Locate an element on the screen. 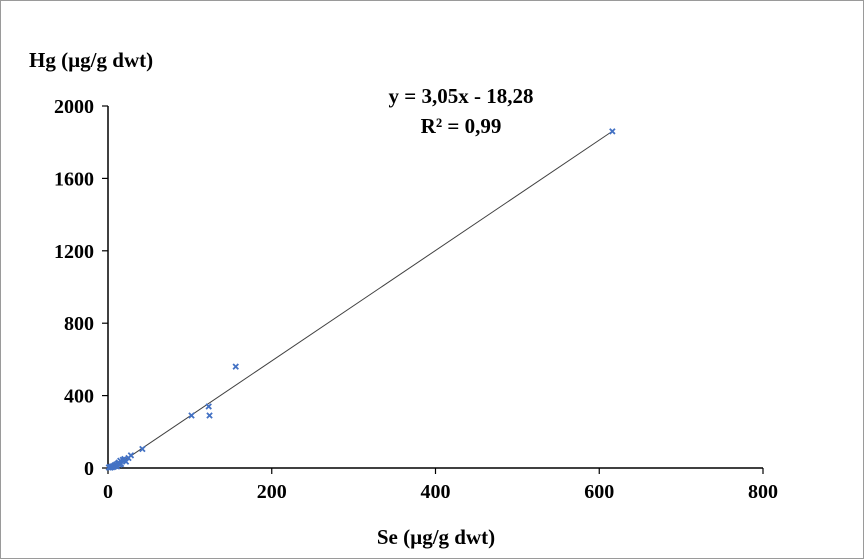  trendline-r2: R² = 0,99 is located at coordinates (461, 126).